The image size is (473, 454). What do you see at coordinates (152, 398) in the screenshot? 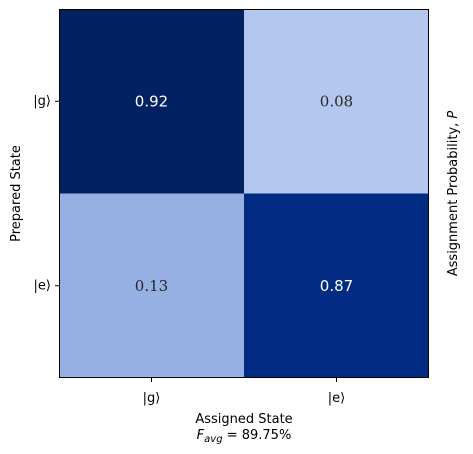
I see `x-tick-label: |g⟩` at bounding box center [152, 398].